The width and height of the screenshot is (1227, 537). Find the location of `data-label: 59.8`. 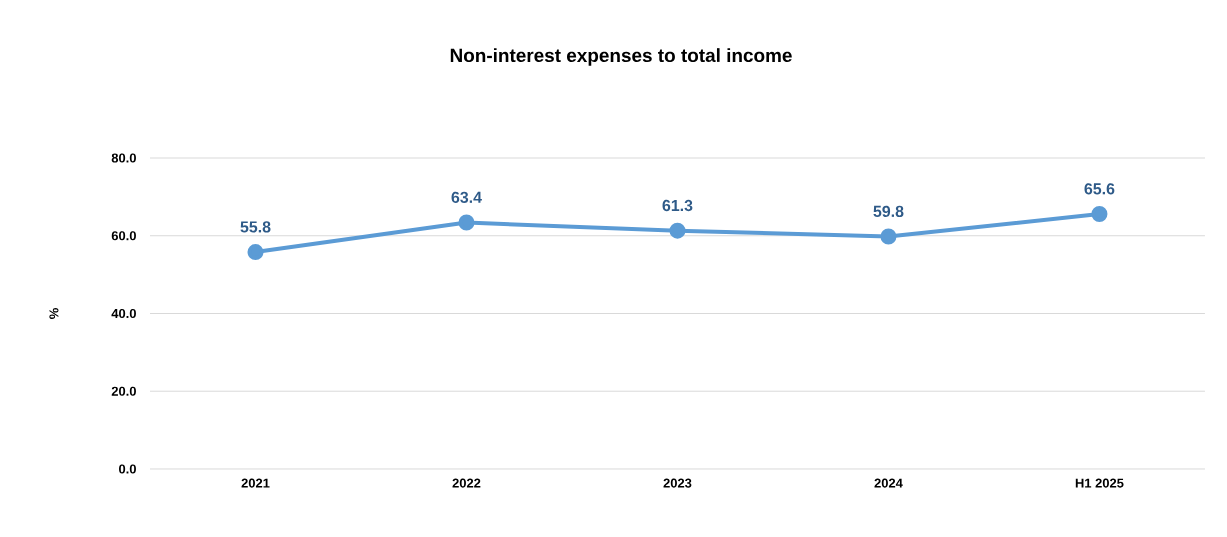

data-label: 59.8 is located at coordinates (888, 211).